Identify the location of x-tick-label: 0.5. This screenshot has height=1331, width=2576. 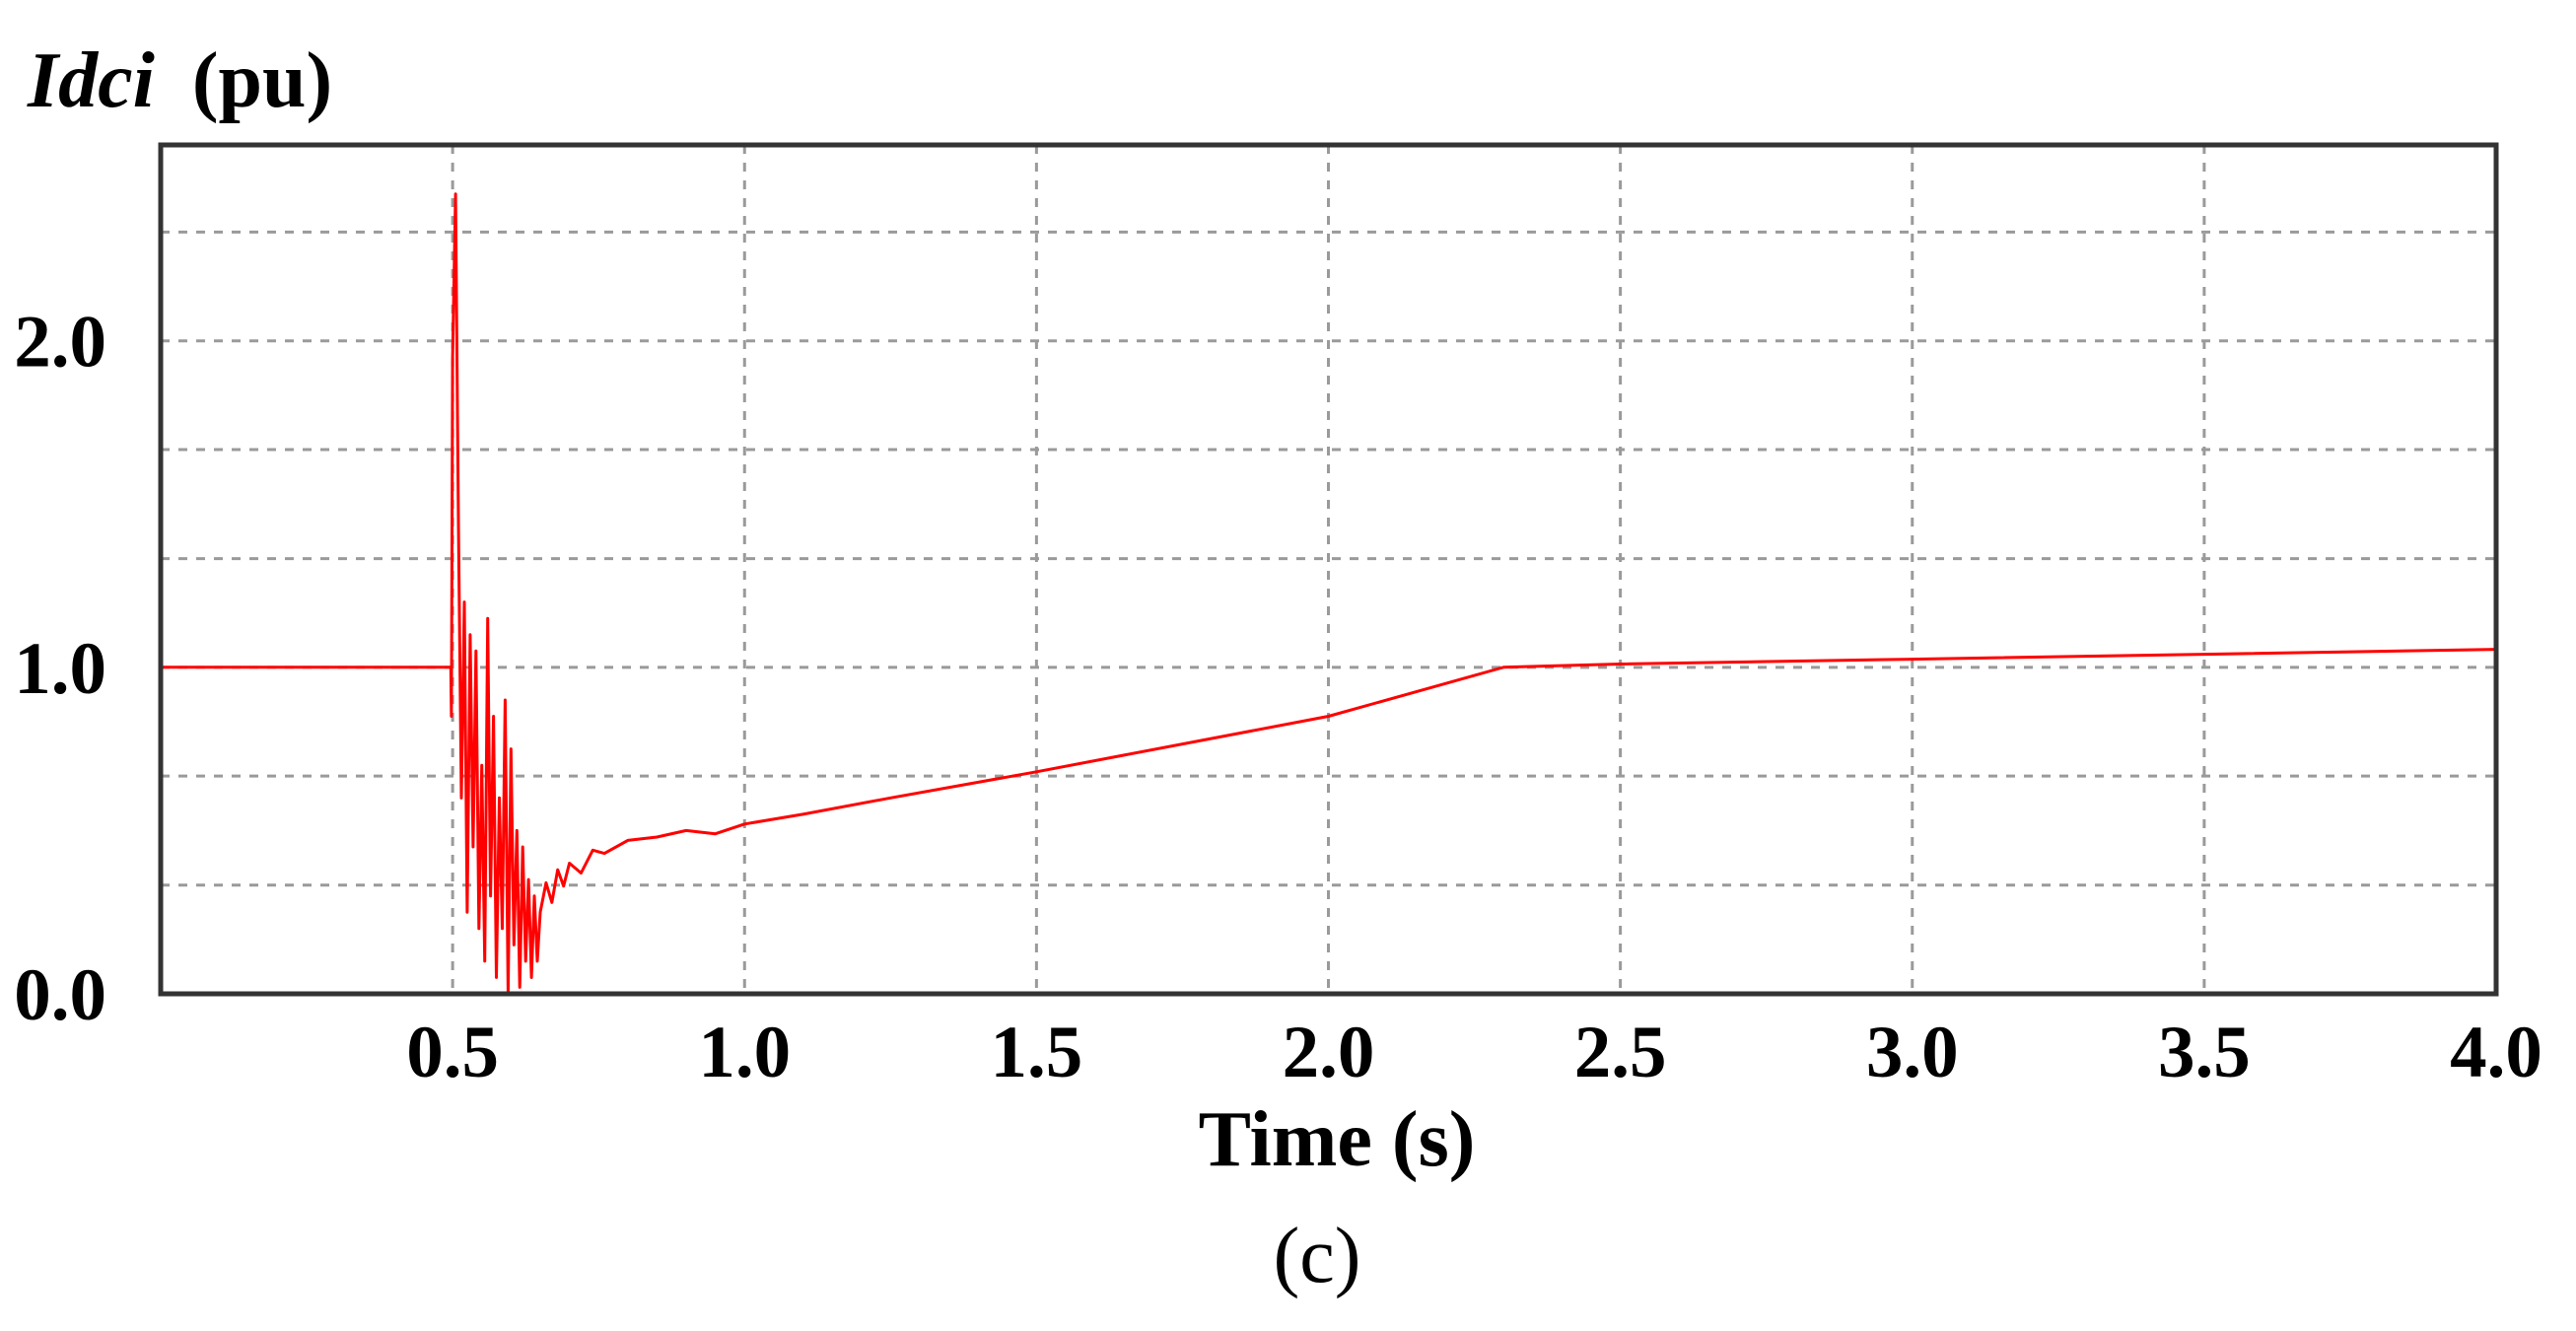
(453, 1052).